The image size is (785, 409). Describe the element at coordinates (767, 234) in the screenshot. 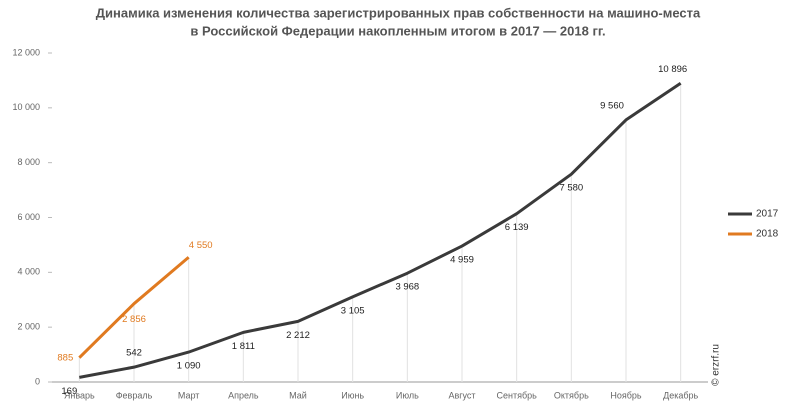

I see `legend-label: 2018` at that location.